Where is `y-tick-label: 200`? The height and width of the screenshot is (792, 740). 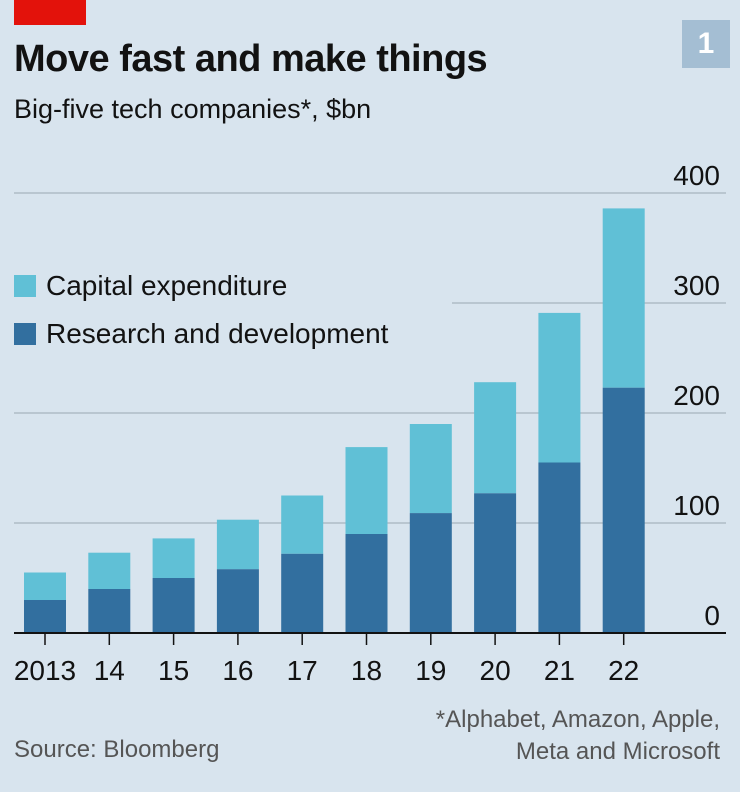
y-tick-label: 200 is located at coordinates (696, 395).